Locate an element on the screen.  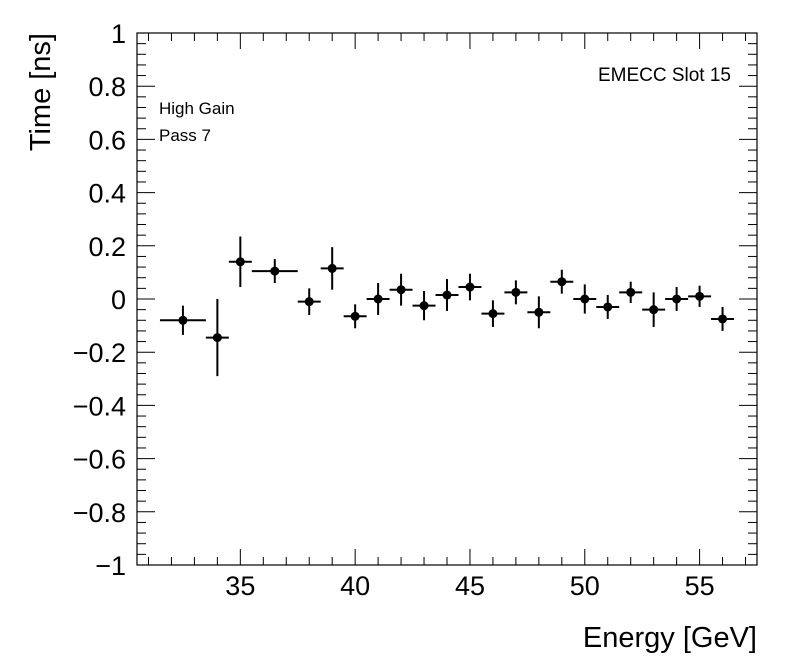
x-tick-label: 50 is located at coordinates (585, 586).